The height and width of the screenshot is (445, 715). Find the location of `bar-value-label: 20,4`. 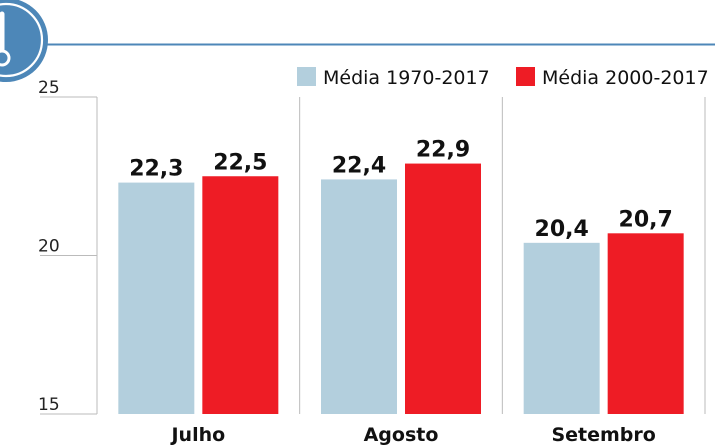

bar-value-label: 20,4 is located at coordinates (562, 229).